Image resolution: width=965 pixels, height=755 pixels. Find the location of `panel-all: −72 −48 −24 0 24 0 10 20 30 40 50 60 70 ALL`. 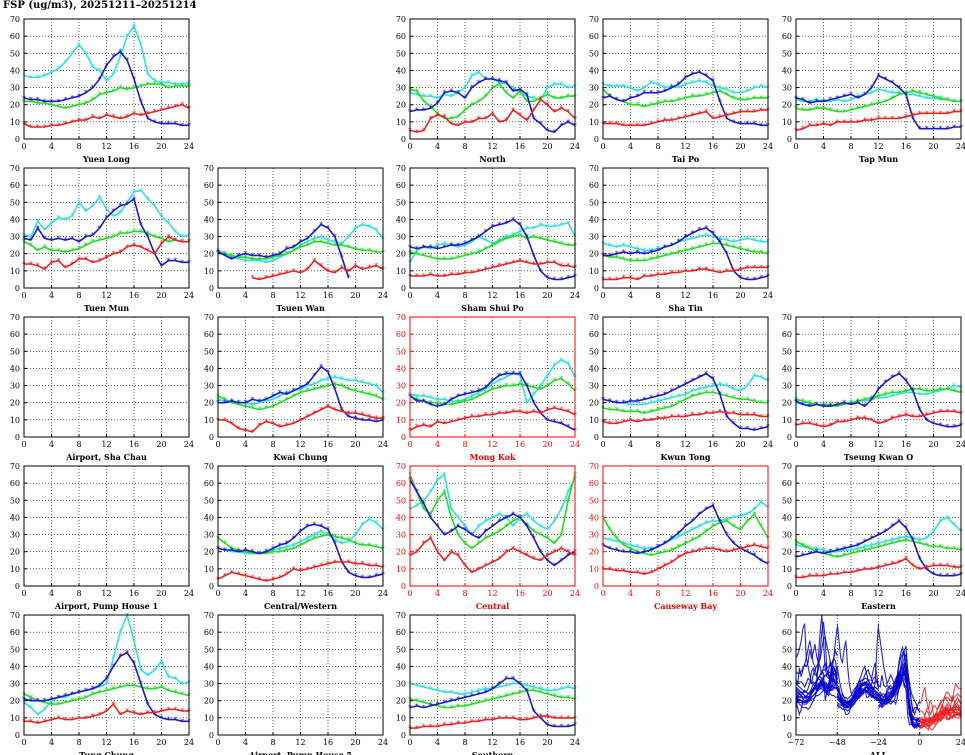

panel-all: −72 −48 −24 0 24 0 10 20 30 40 50 60 70 ALL is located at coordinates (873, 683).